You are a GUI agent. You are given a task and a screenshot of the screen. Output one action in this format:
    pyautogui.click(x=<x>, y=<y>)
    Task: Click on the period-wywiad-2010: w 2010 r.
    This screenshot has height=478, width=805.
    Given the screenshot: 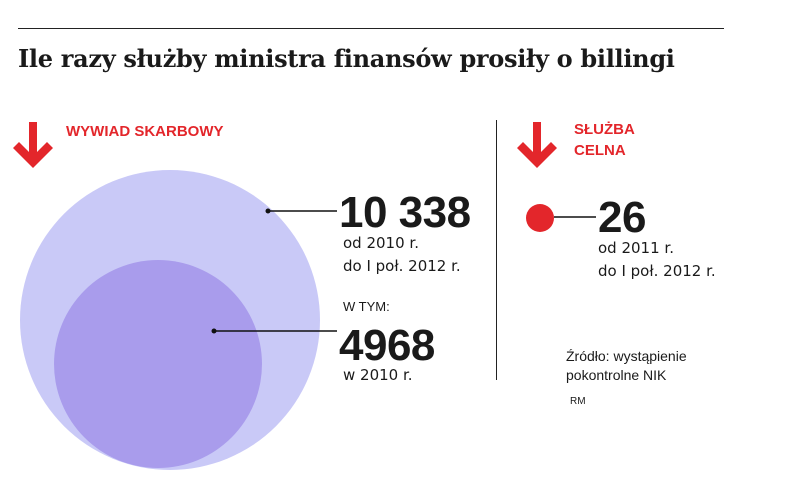 What is the action you would take?
    pyautogui.click(x=378, y=375)
    